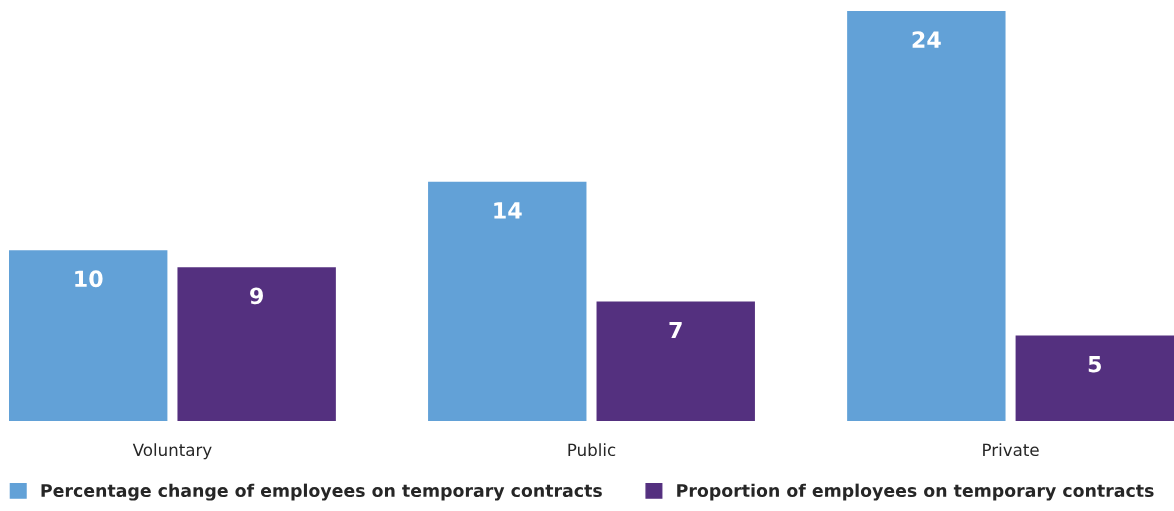 Image resolution: width=1174 pixels, height=511 pixels. I want to click on data-label: 24, so click(926, 39).